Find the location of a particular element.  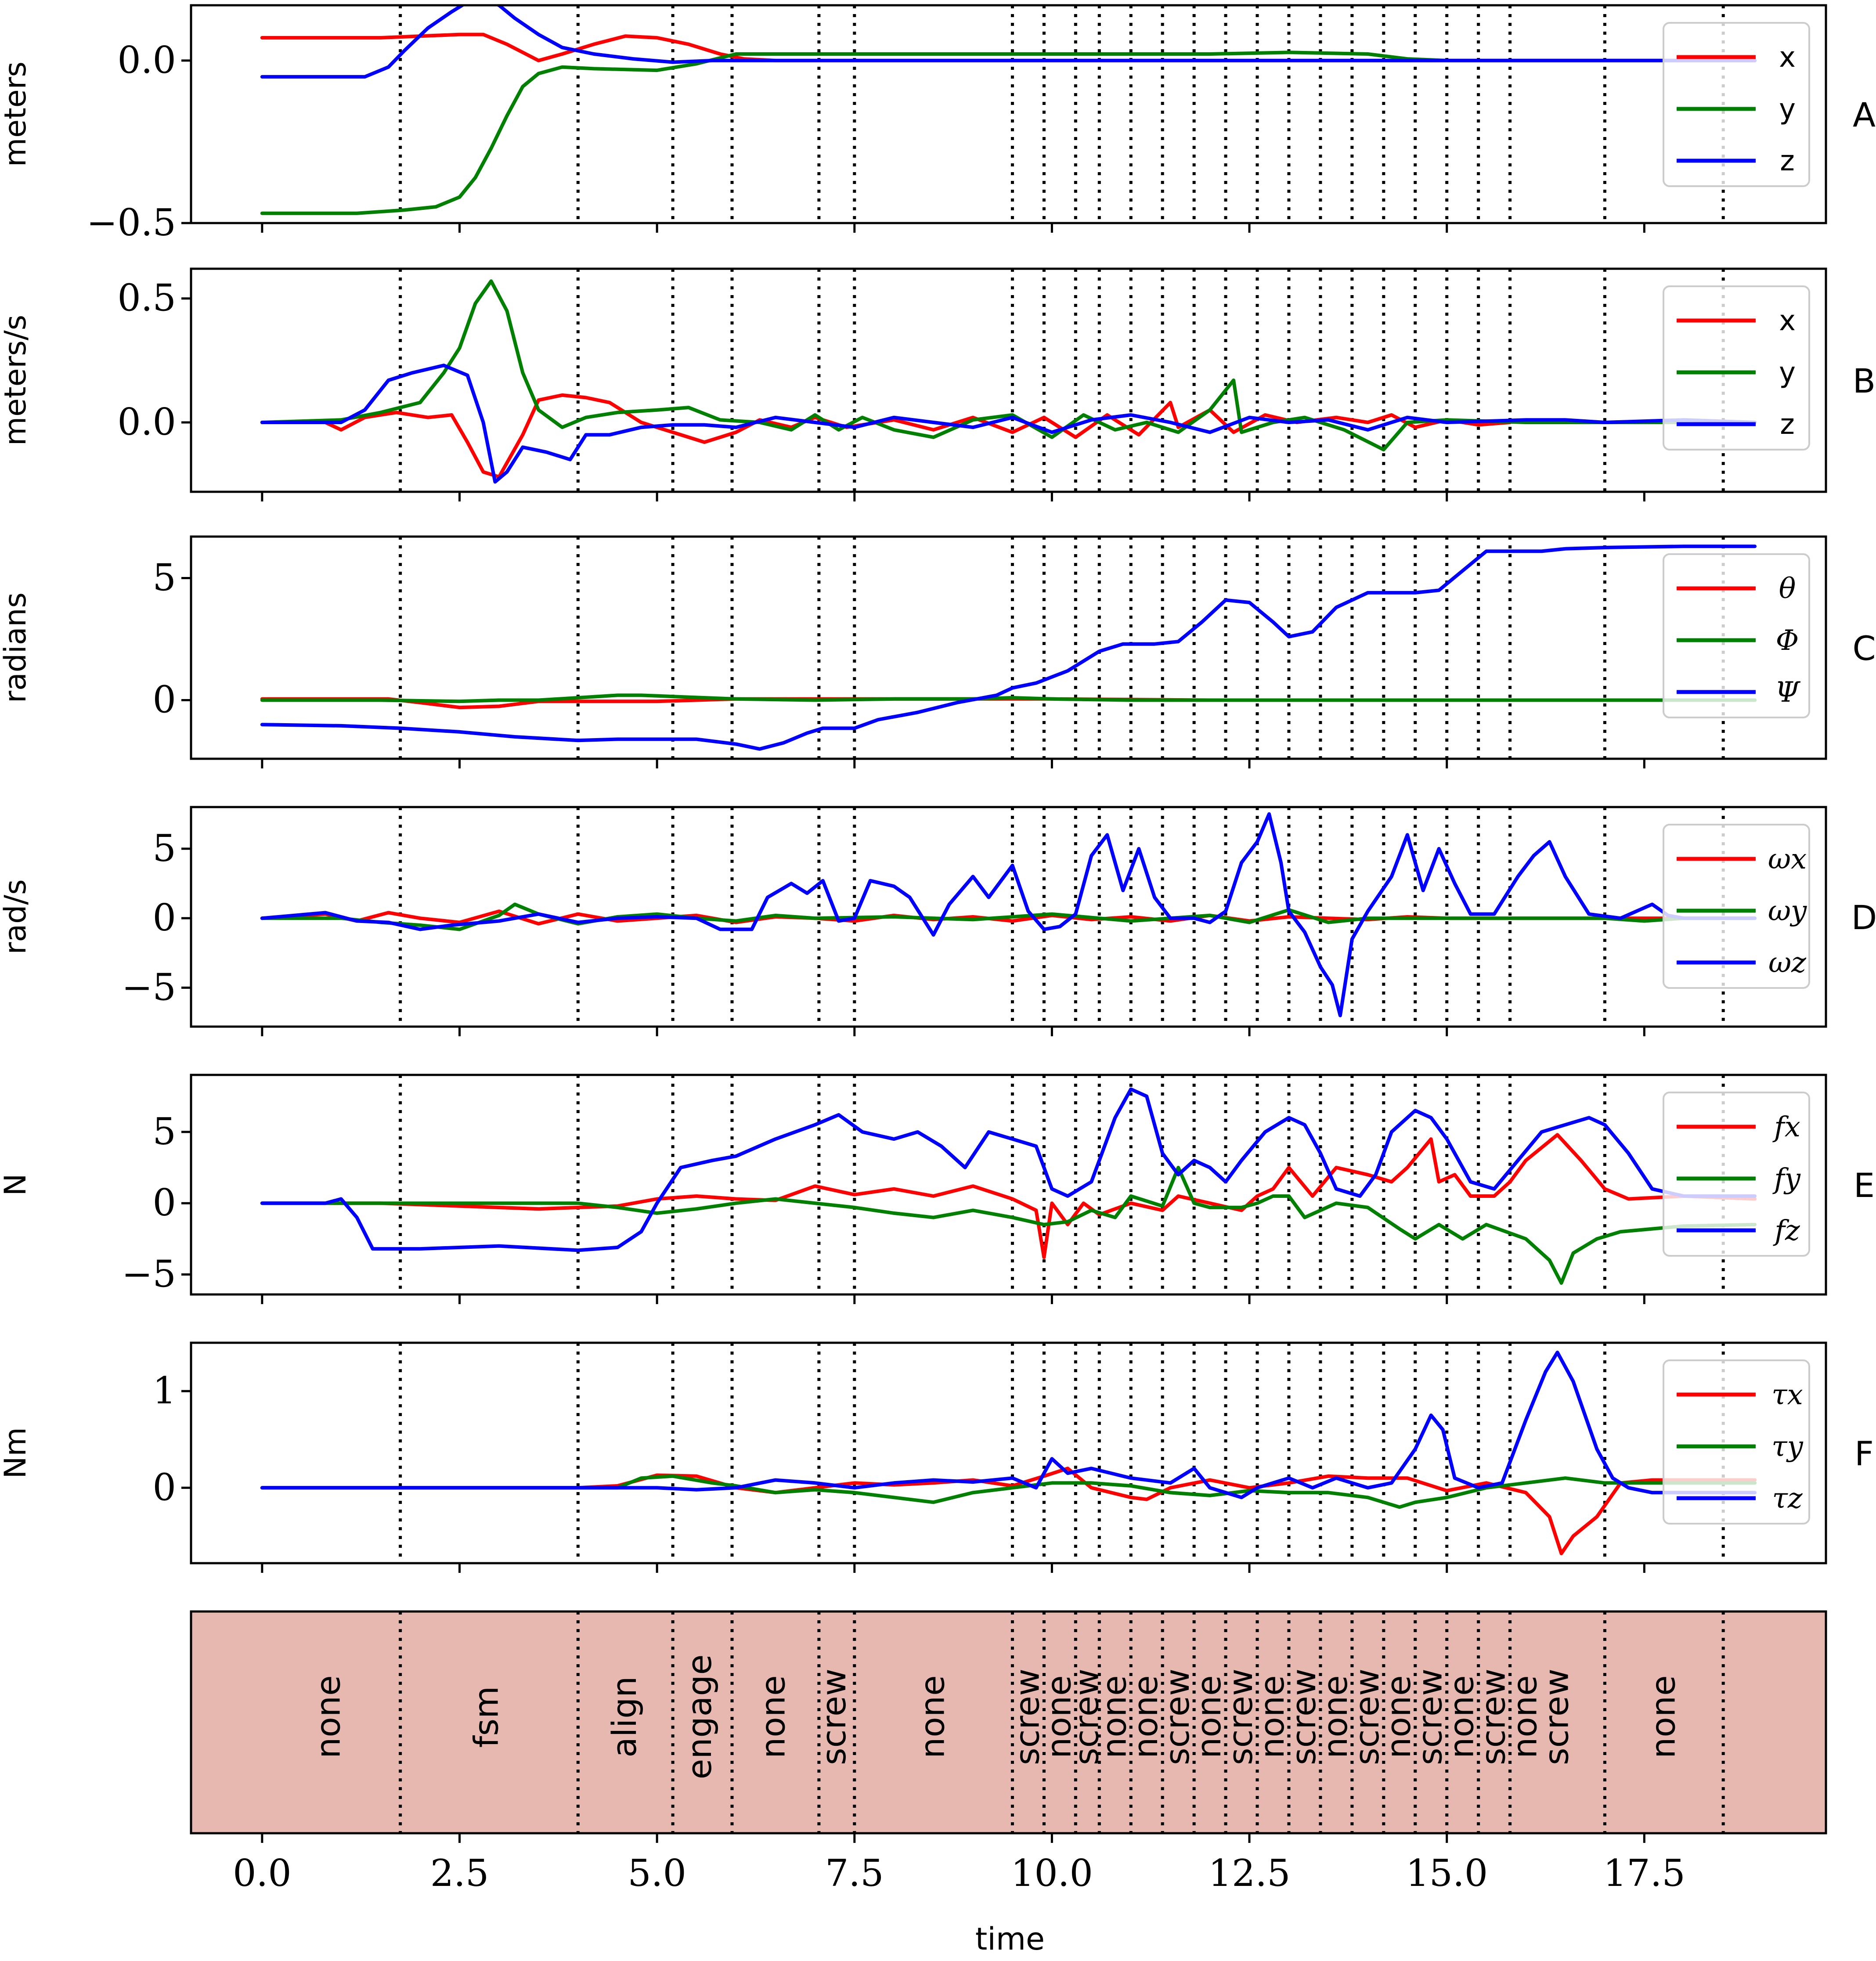

phase-label: align is located at coordinates (624, 1716).